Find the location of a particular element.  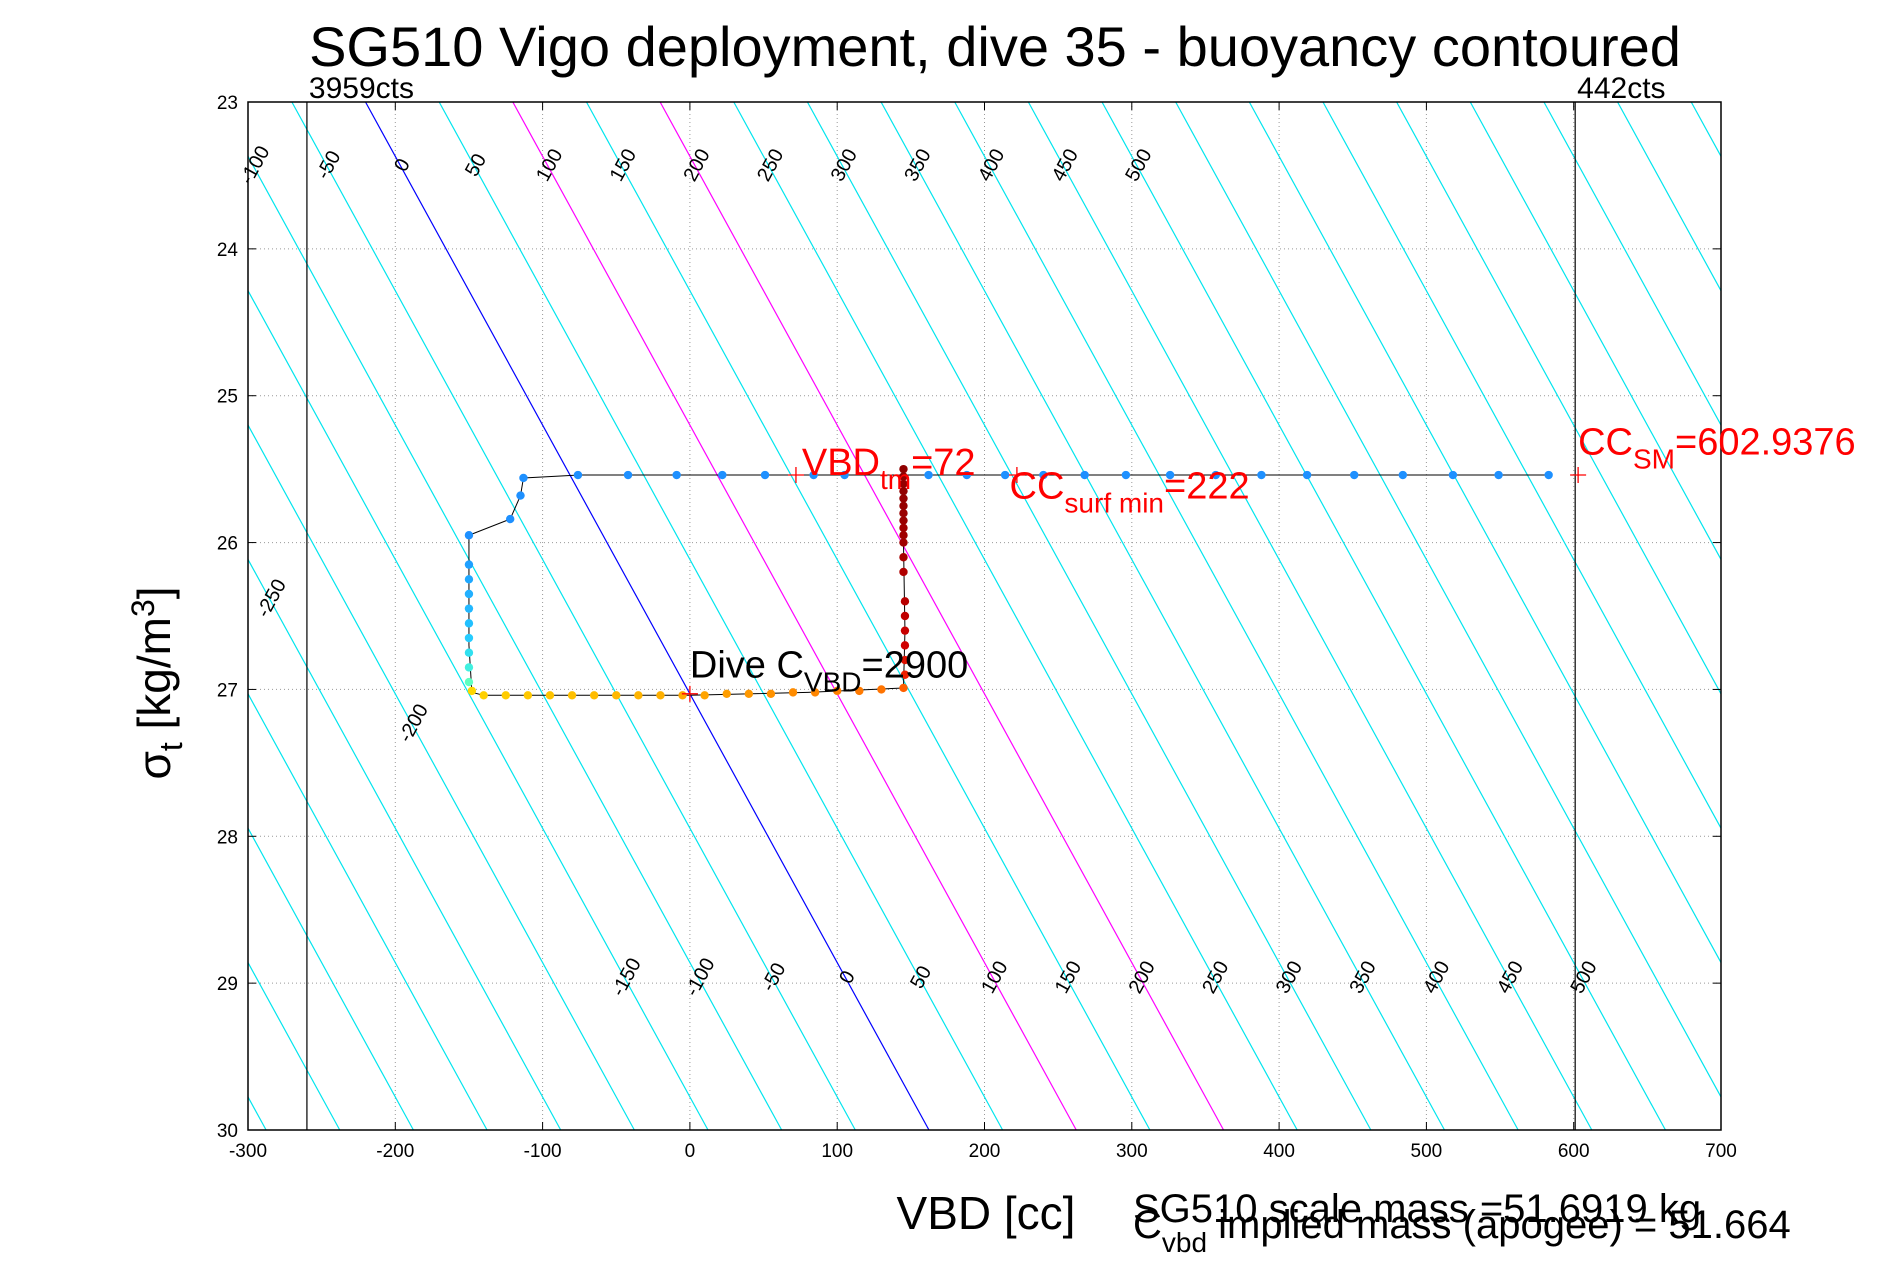

scale-mass-note: SG510 scale mass =51.6919 kg is located at coordinates (1417, 1209).